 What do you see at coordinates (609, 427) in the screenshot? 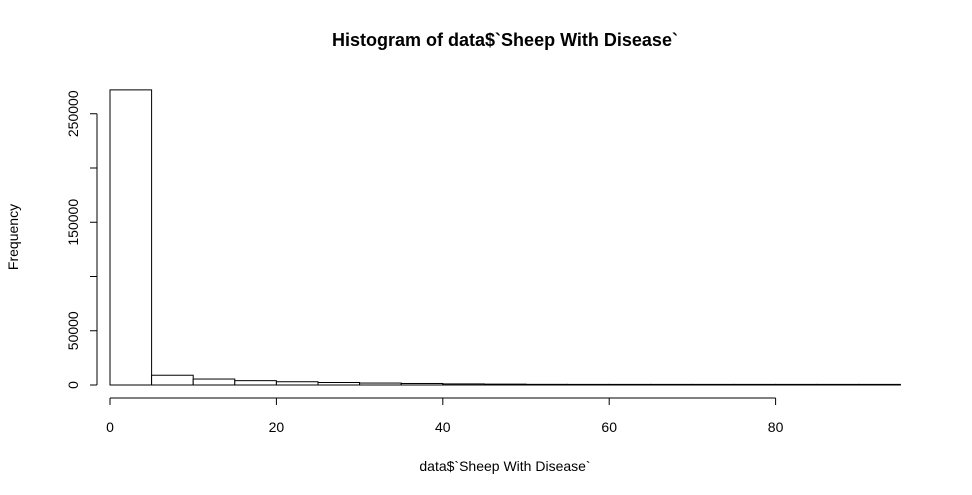
I see `x-tick-label: 60` at bounding box center [609, 427].